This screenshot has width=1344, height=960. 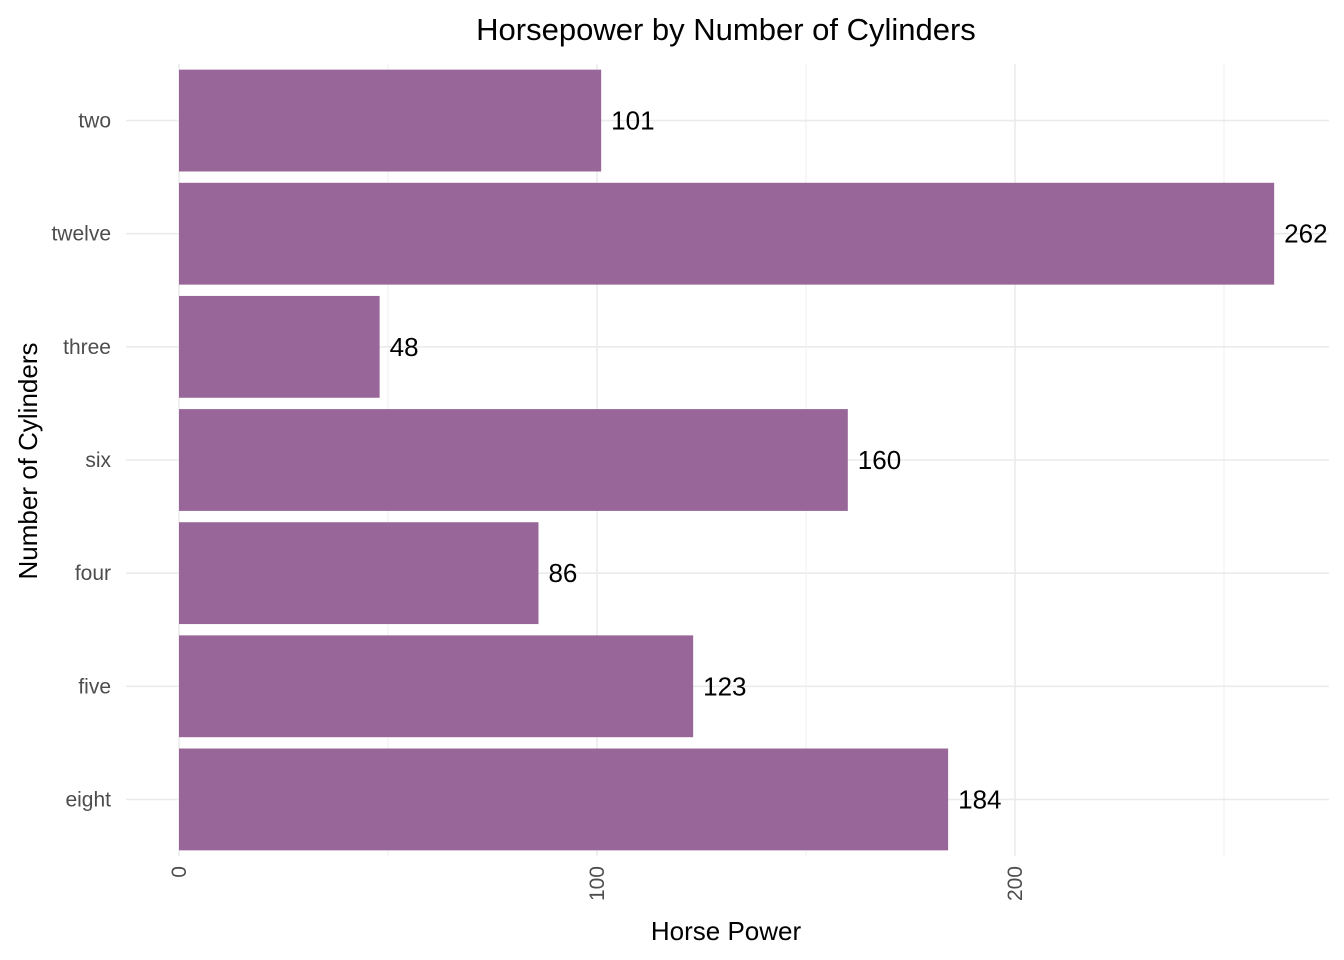 What do you see at coordinates (94, 686) in the screenshot?
I see `y-tick-label-five: five` at bounding box center [94, 686].